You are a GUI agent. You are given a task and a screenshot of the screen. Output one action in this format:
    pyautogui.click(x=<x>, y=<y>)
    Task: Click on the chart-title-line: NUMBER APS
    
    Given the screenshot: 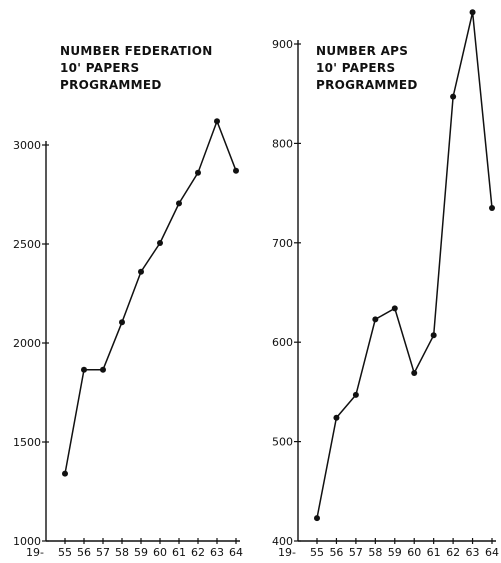 What is the action you would take?
    pyautogui.click(x=362, y=51)
    